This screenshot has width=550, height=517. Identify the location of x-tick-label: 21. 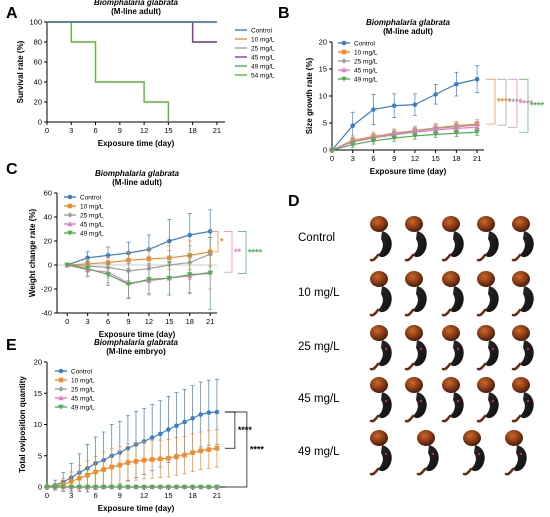
(217, 495).